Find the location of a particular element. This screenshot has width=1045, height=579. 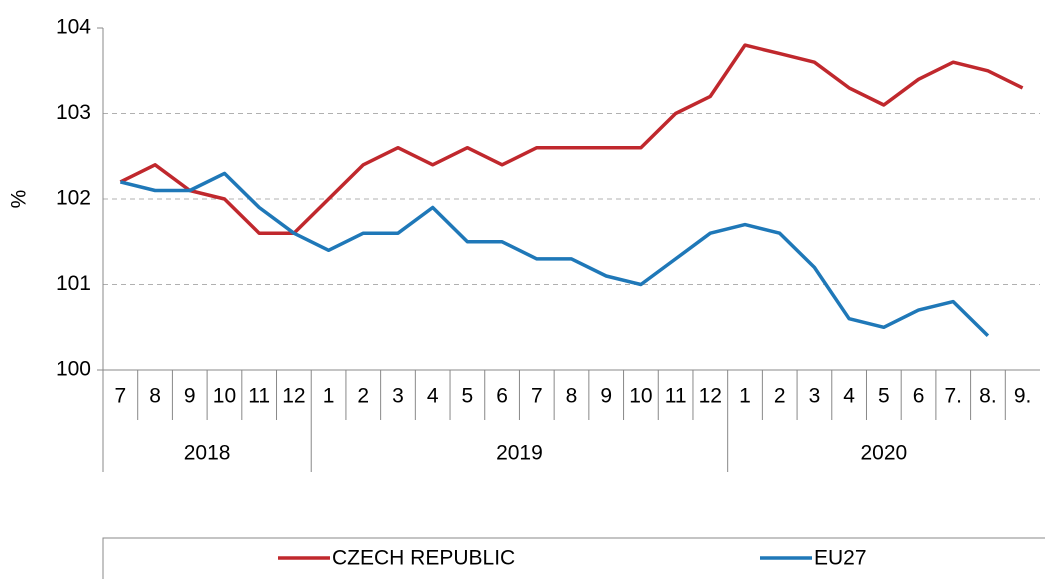

x-tick-label: 8. is located at coordinates (988, 396).